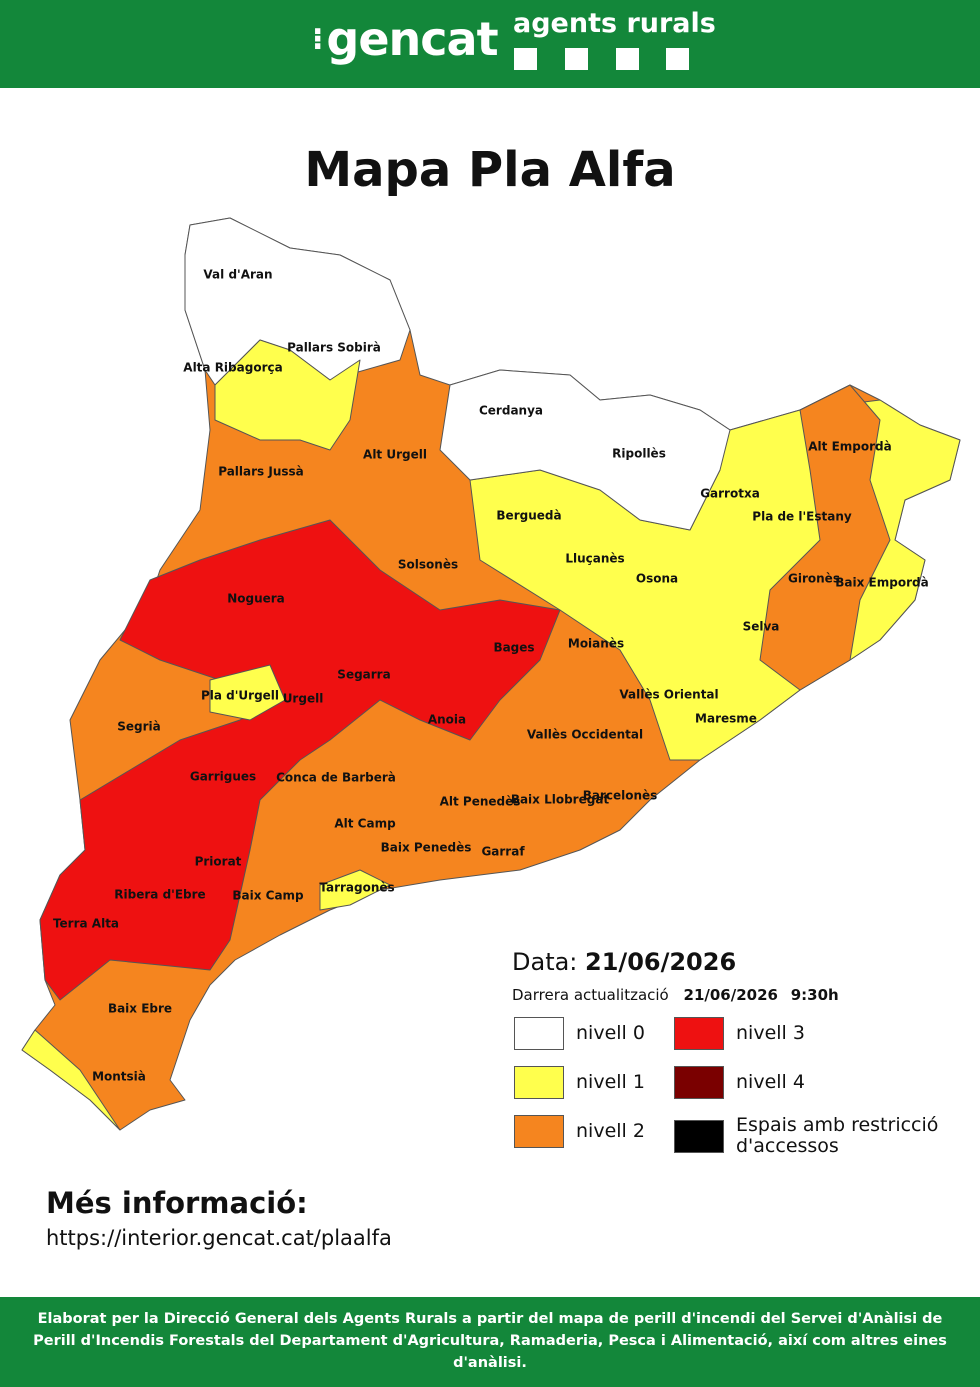 The height and width of the screenshot is (1387, 980). What do you see at coordinates (119, 1077) in the screenshot?
I see `region-label: Montsià` at bounding box center [119, 1077].